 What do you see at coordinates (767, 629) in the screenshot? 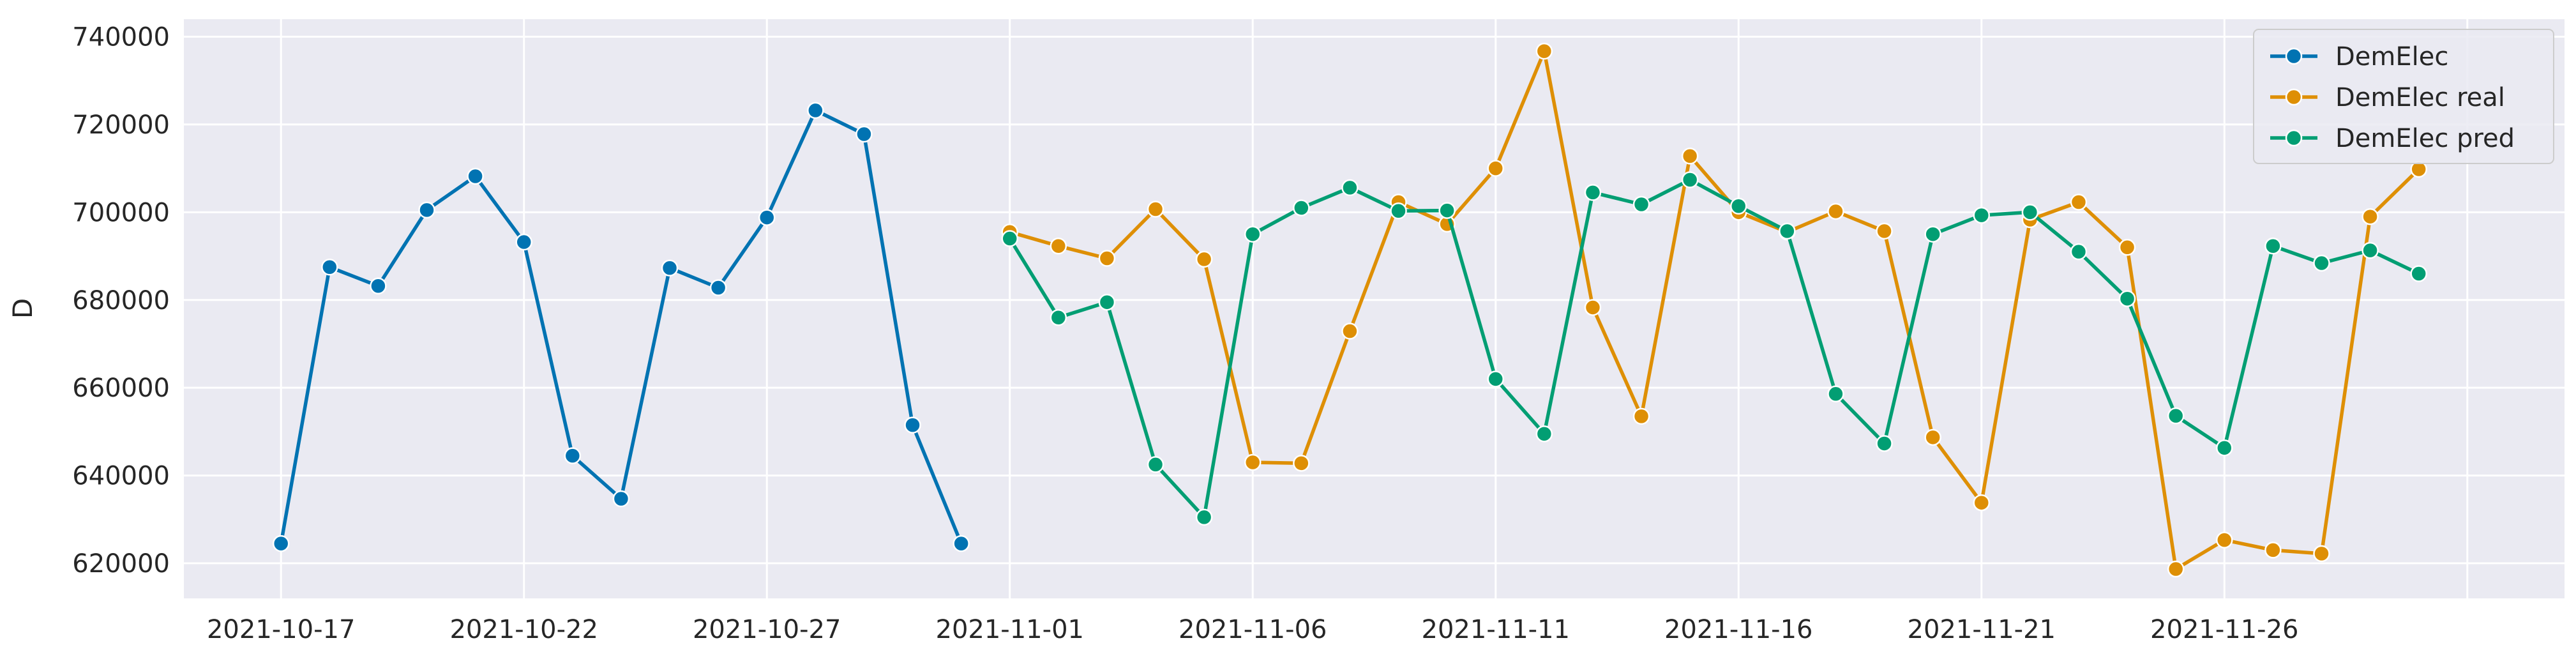
I see `x-tick-label: 2021-10-27` at bounding box center [767, 629].